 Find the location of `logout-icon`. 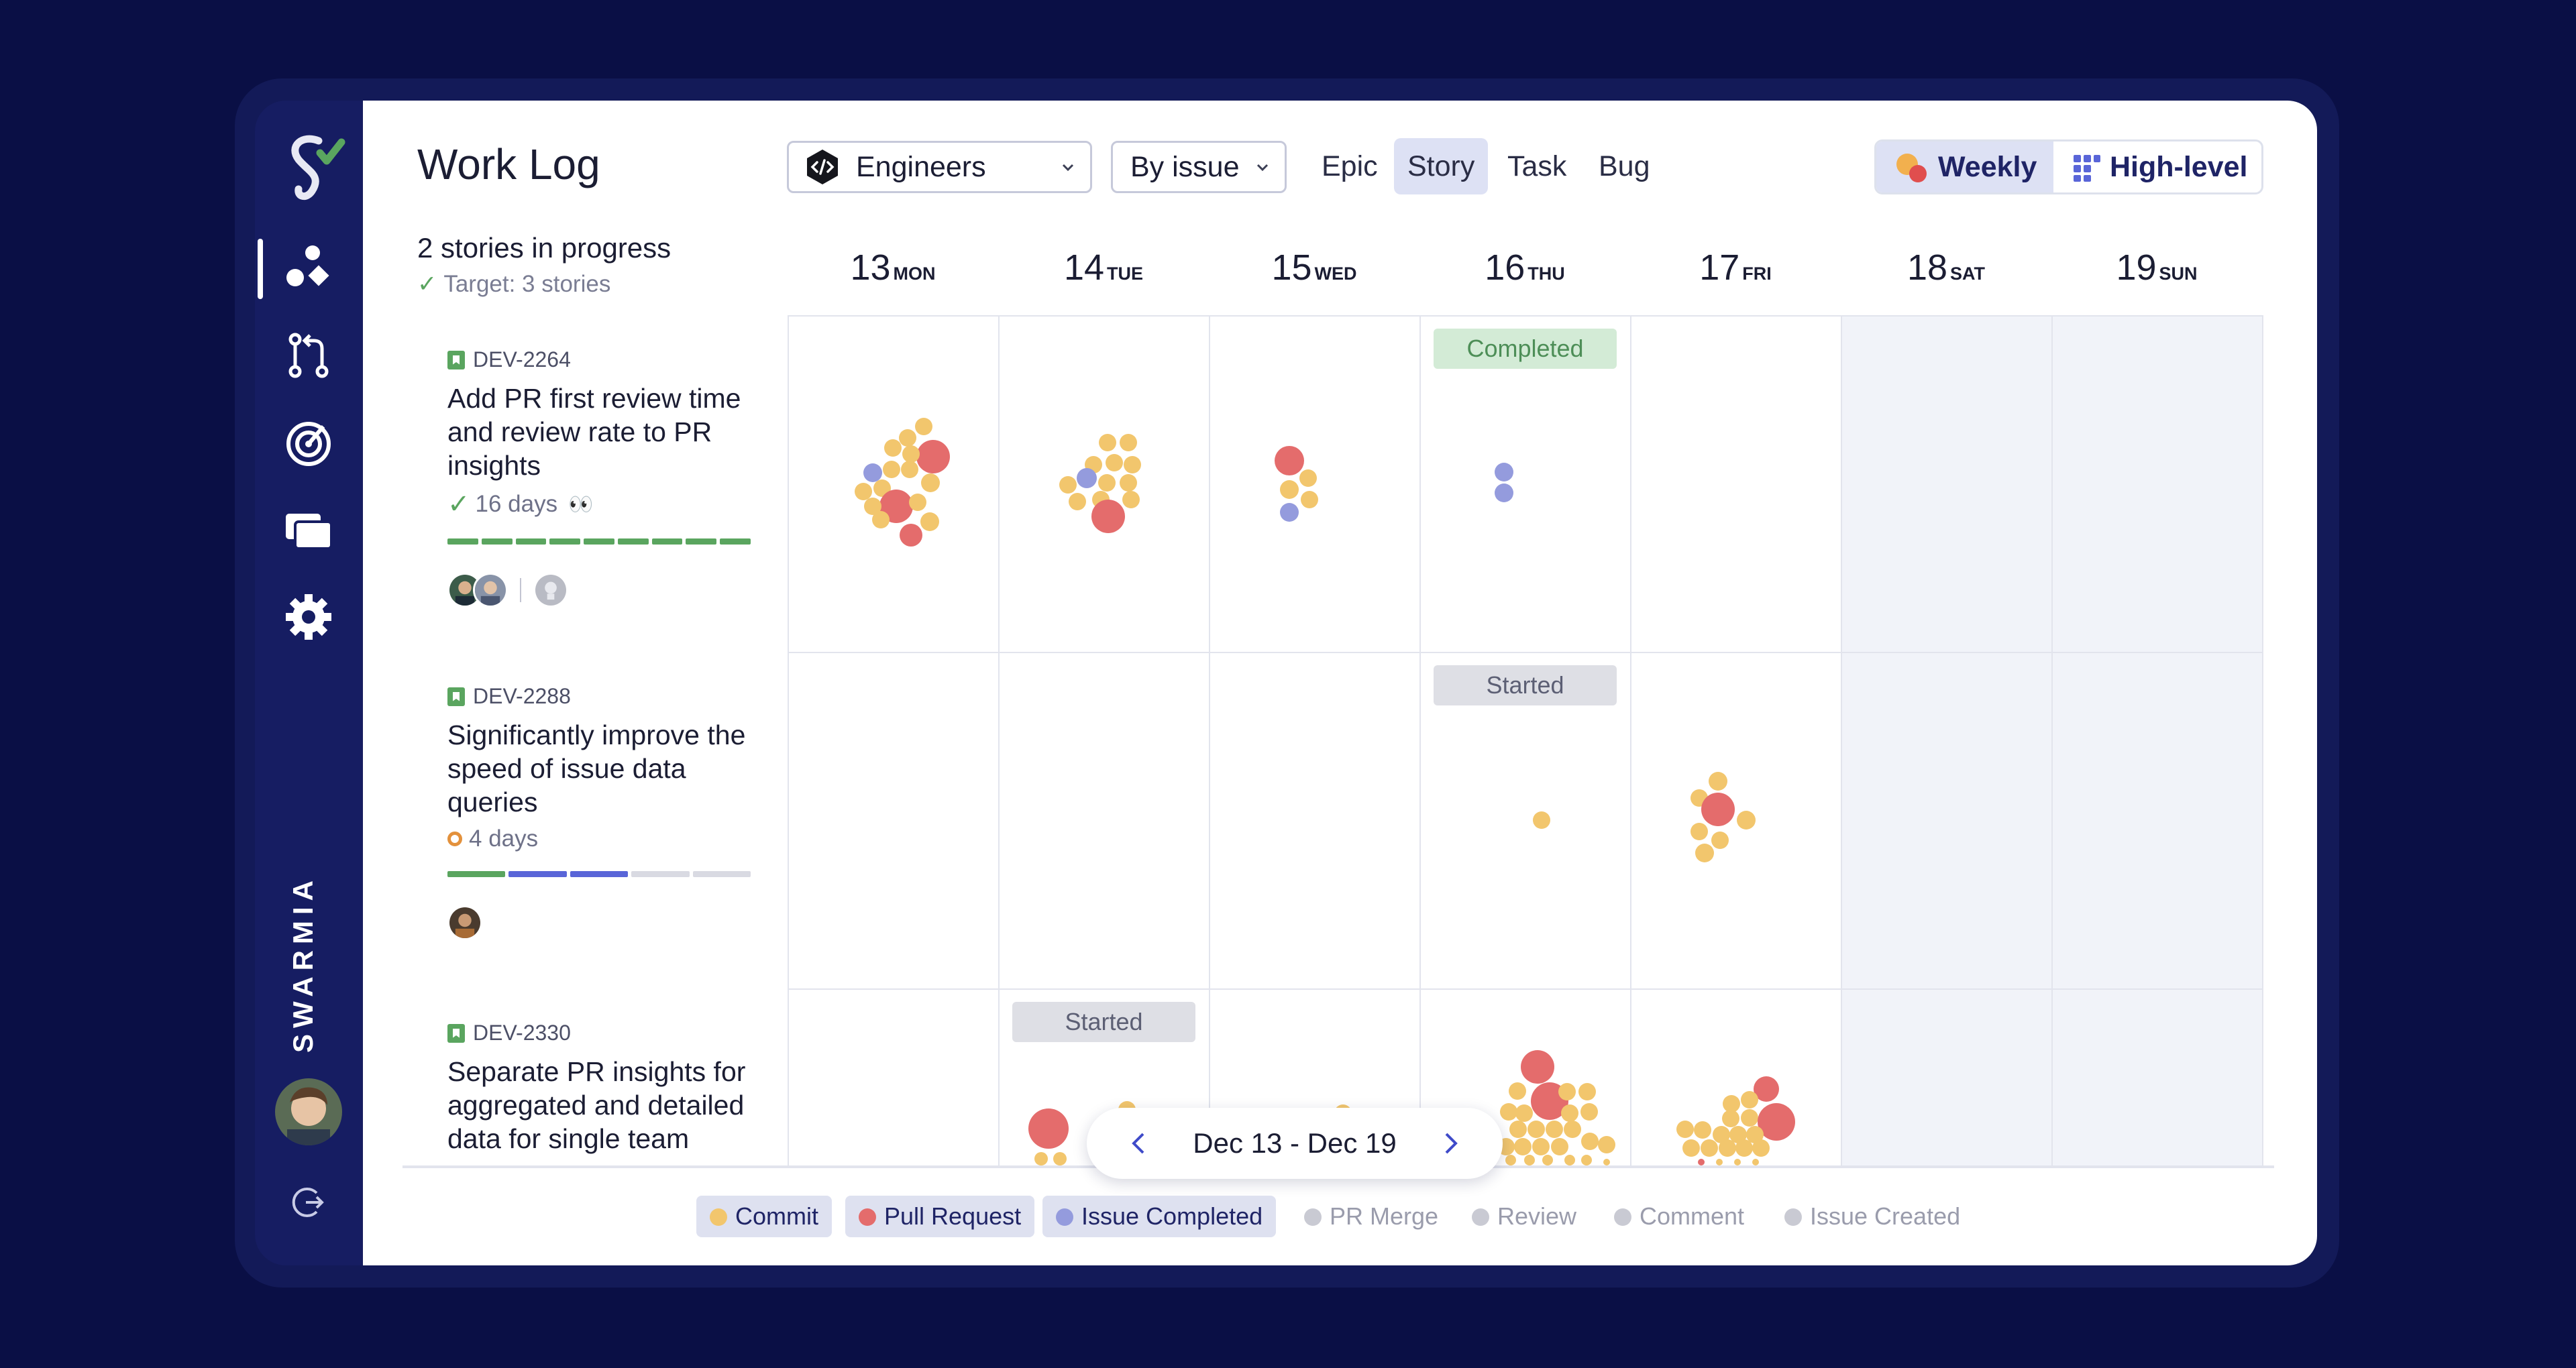

logout-icon is located at coordinates (308, 1202).